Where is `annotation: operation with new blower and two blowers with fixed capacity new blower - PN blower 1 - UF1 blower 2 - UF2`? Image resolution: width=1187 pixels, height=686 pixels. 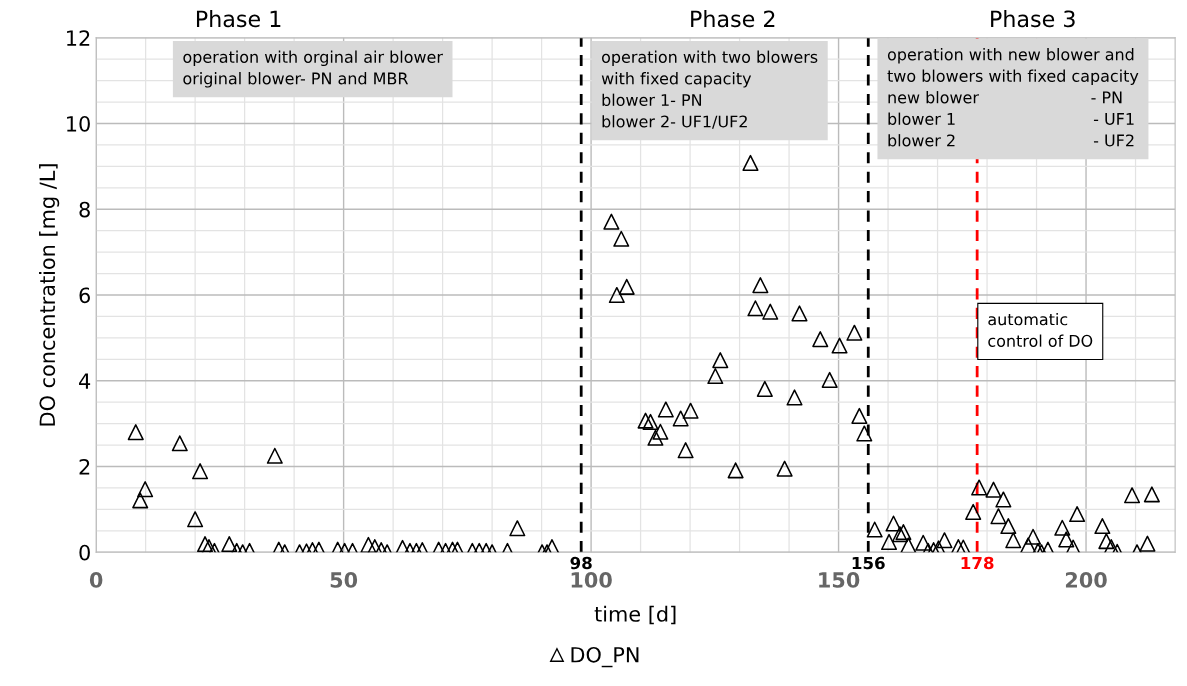
annotation: operation with new blower and two blowers with fixed capacity new blower - PN blower 1 - UF1 blower 2 - UF2 is located at coordinates (1013, 97).